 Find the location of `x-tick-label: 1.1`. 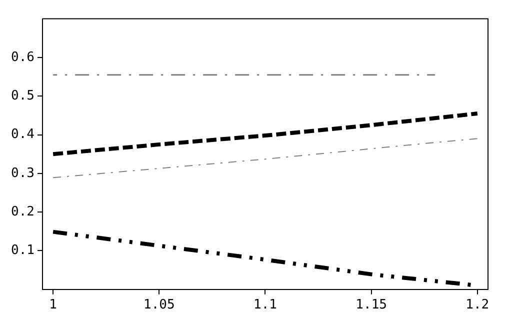

x-tick-label: 1.1 is located at coordinates (265, 305).